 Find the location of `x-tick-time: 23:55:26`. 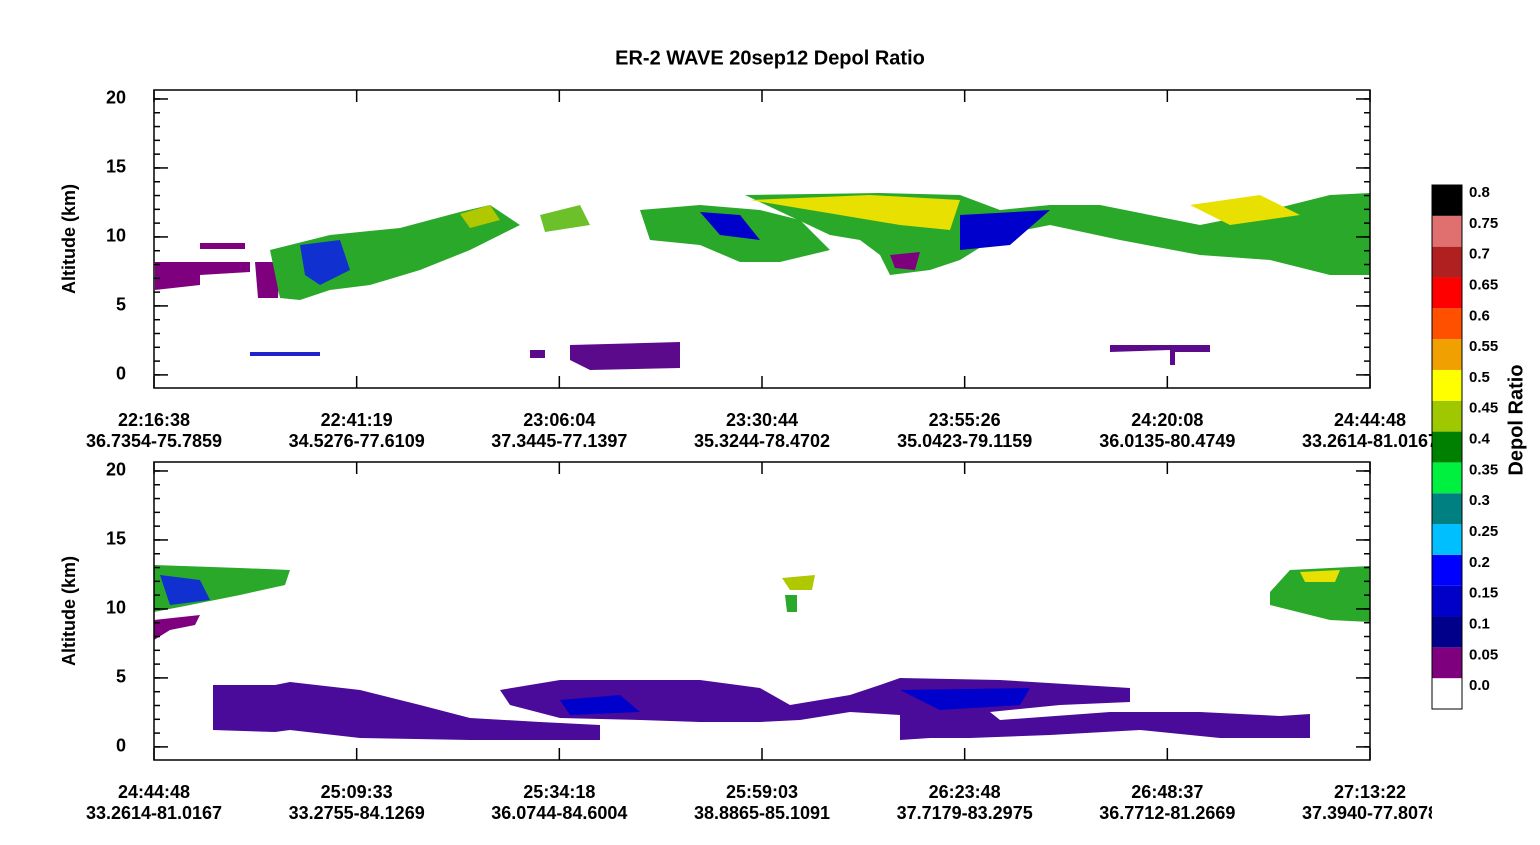

x-tick-time: 23:55:26 is located at coordinates (965, 420).